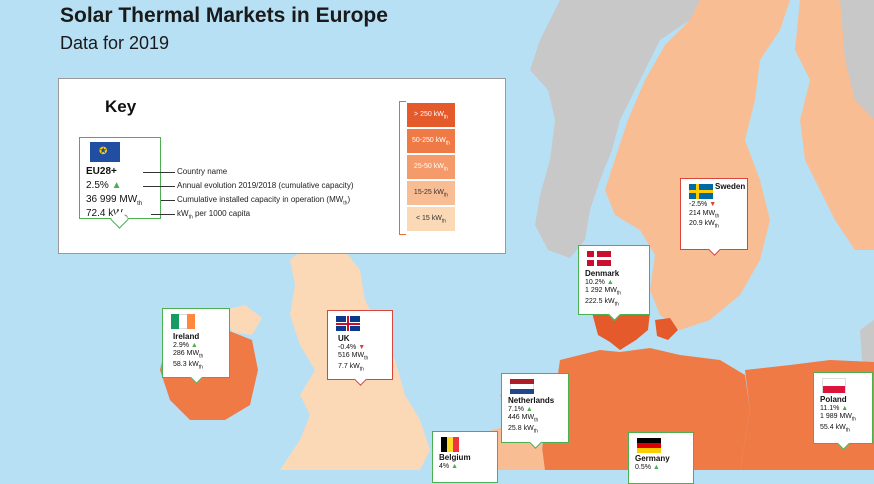 The width and height of the screenshot is (874, 484). I want to click on northern-ireland-region, so click(243, 320).